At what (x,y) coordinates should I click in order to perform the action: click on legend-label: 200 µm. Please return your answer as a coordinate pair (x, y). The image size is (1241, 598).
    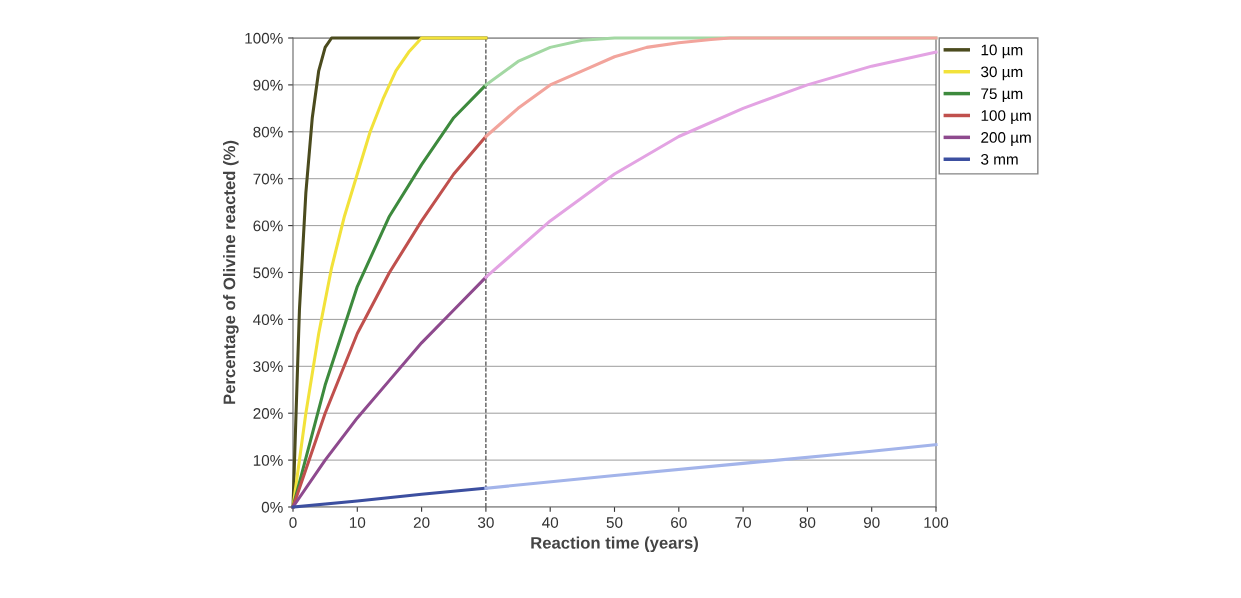
    Looking at the image, I should click on (1006, 139).